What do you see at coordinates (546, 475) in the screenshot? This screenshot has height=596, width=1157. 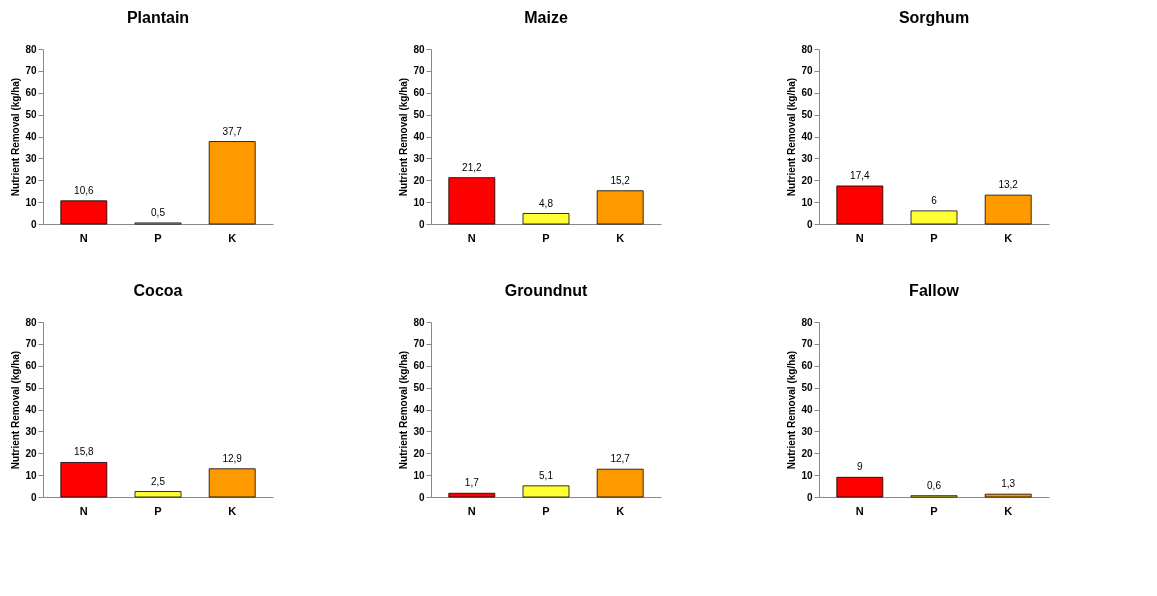 I see `data-label: 5,1` at bounding box center [546, 475].